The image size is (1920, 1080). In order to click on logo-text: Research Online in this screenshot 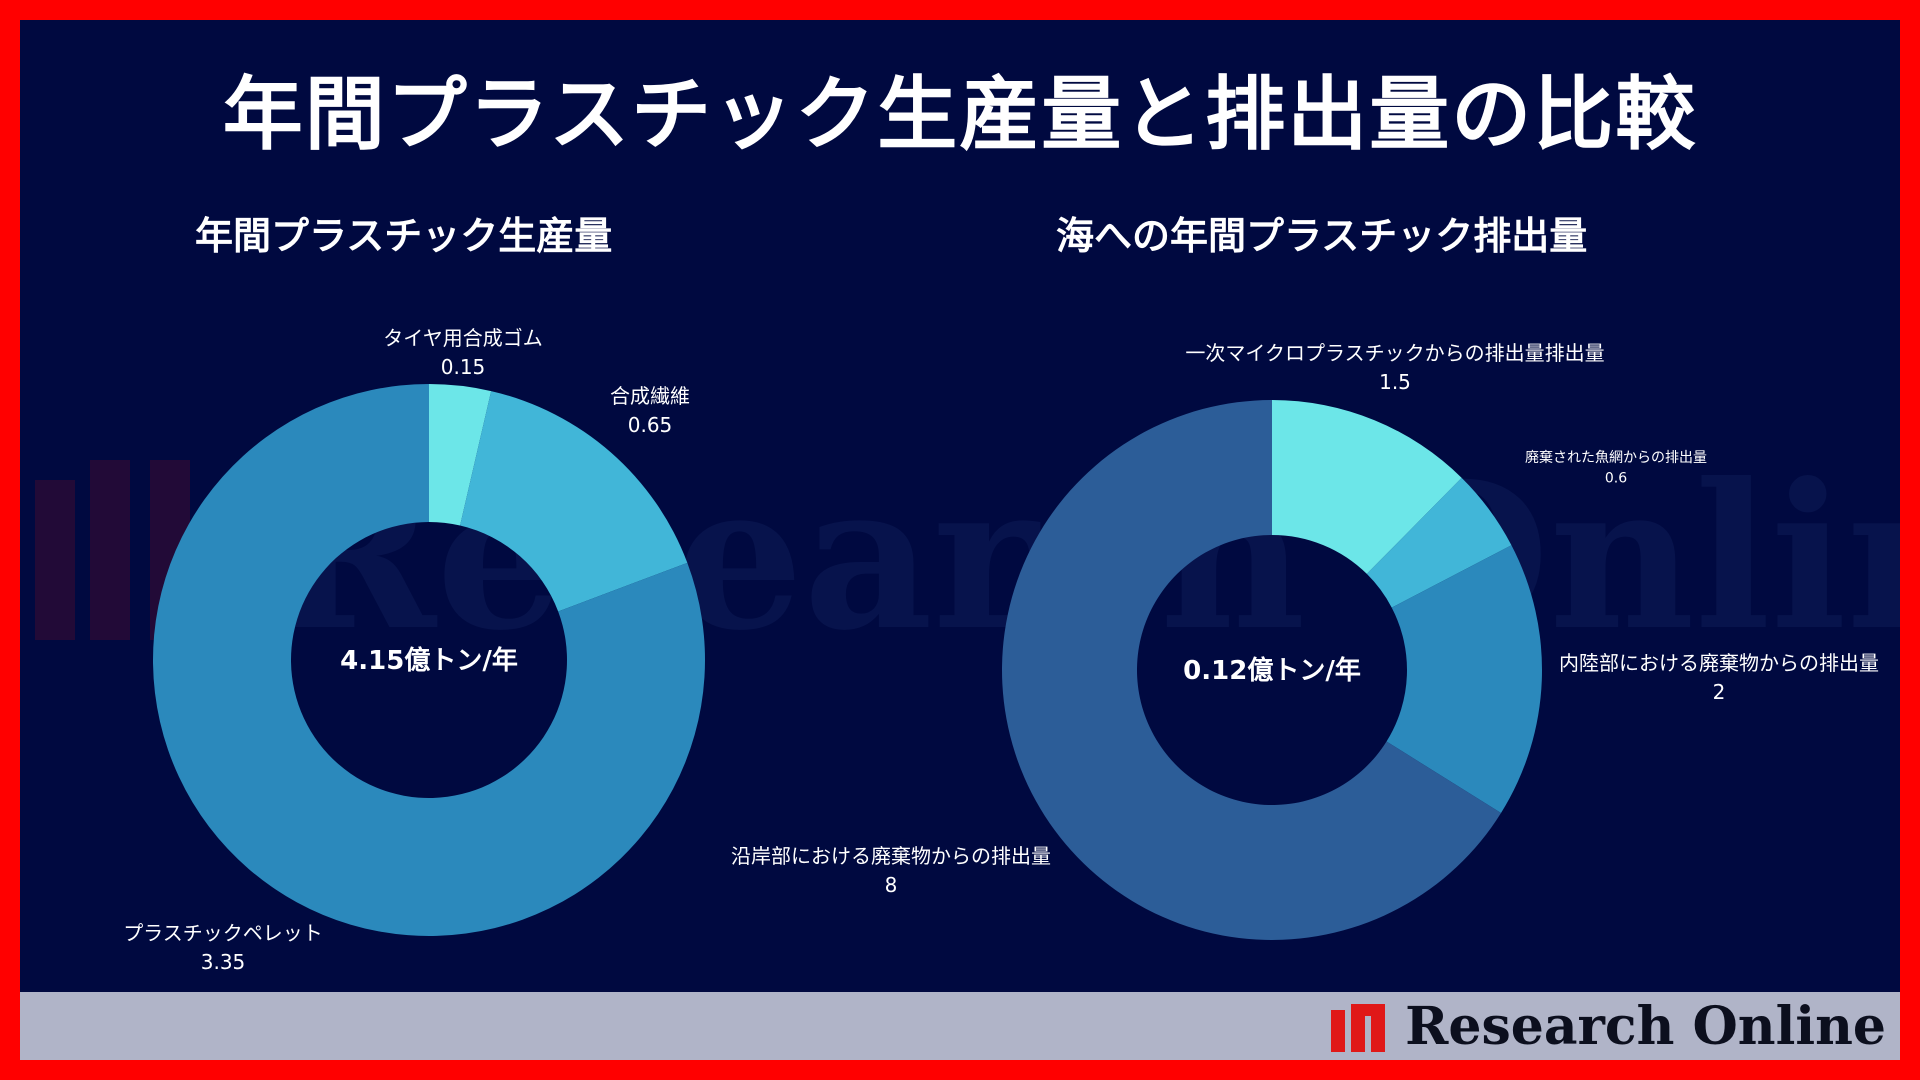, I will do `click(1645, 1026)`.